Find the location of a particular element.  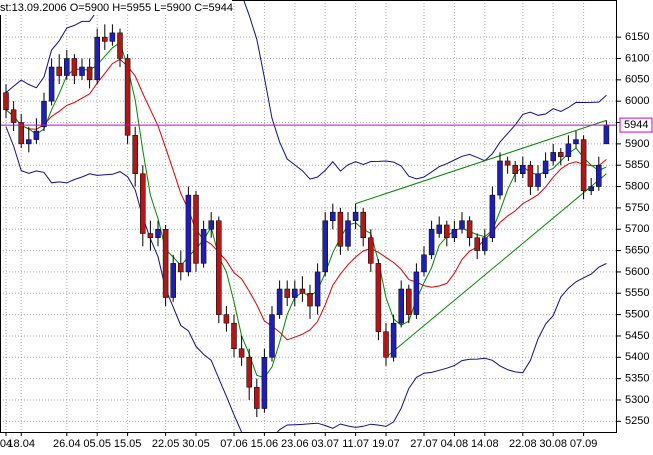

y-tick-label: 6050 is located at coordinates (637, 80).